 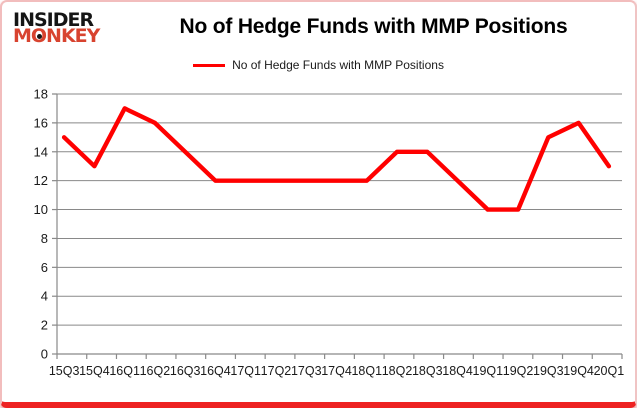 I want to click on x-tick-label: 19Q2, so click(x=518, y=371).